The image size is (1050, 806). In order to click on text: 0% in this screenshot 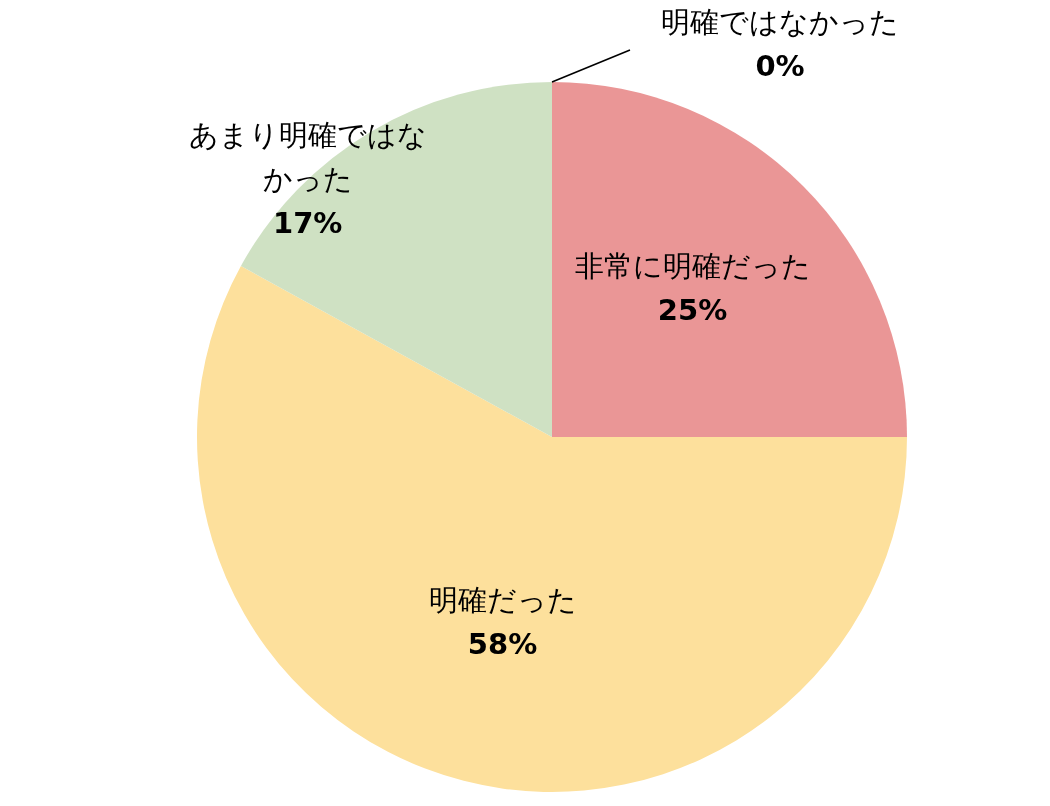, I will do `click(780, 66)`.